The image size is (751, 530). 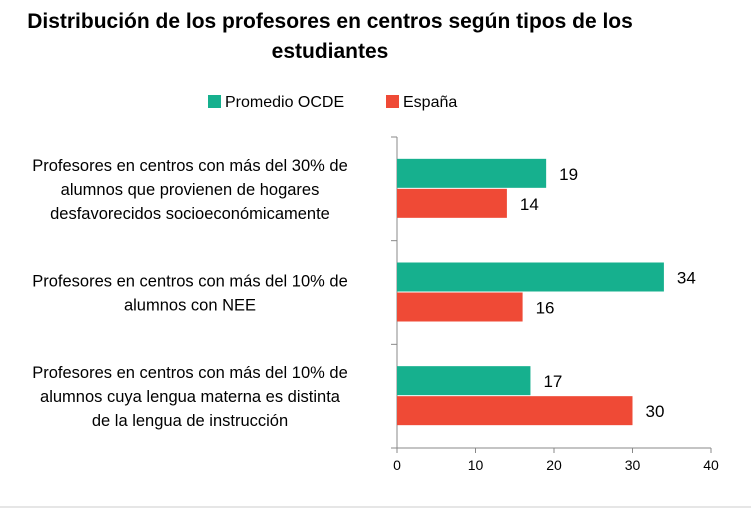 What do you see at coordinates (430, 102) in the screenshot?
I see `legend-entry: España` at bounding box center [430, 102].